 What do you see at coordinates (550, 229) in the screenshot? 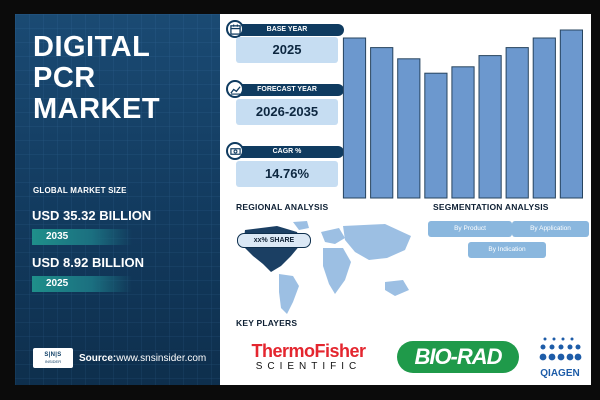
I see `segment-by-application-button: By Application` at bounding box center [550, 229].